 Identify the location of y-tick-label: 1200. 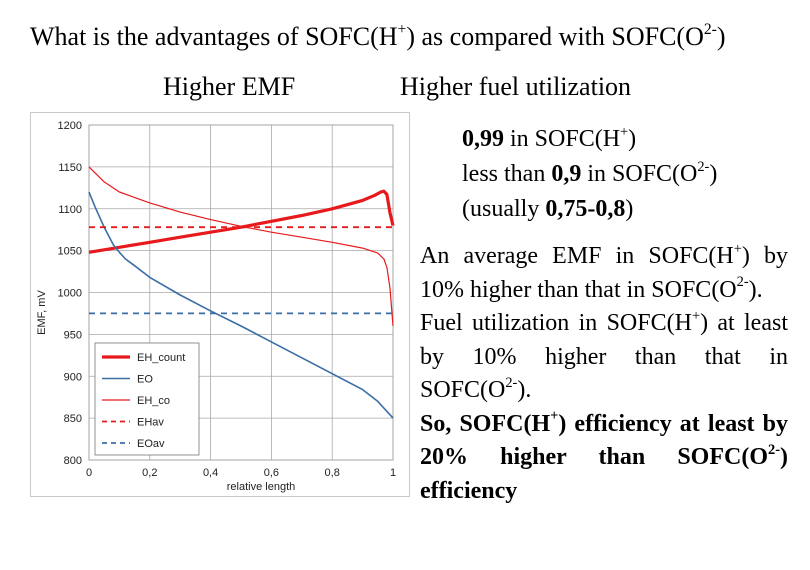
(70, 126).